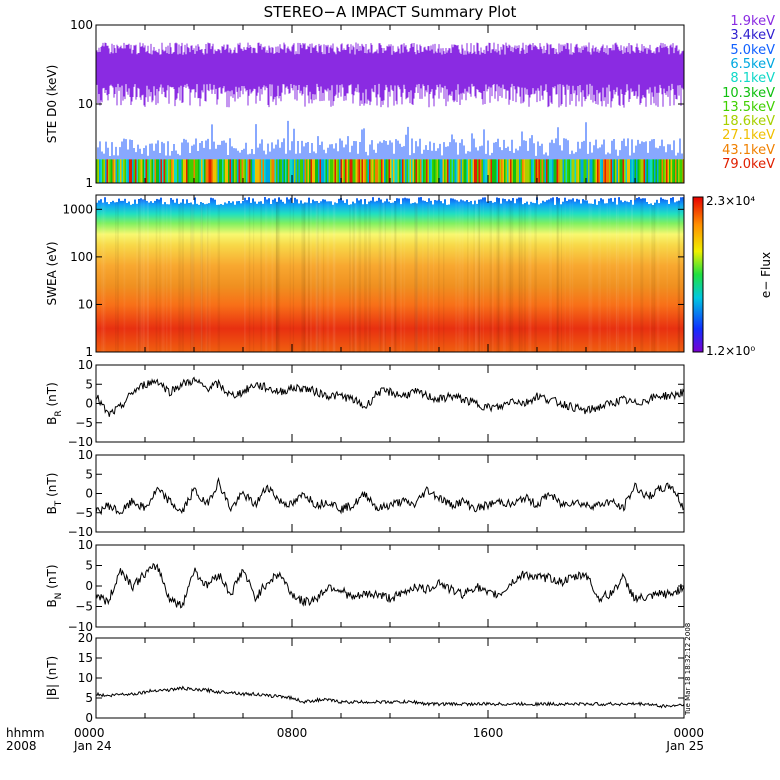  What do you see at coordinates (390, 493) in the screenshot?
I see `bt-frame` at bounding box center [390, 493].